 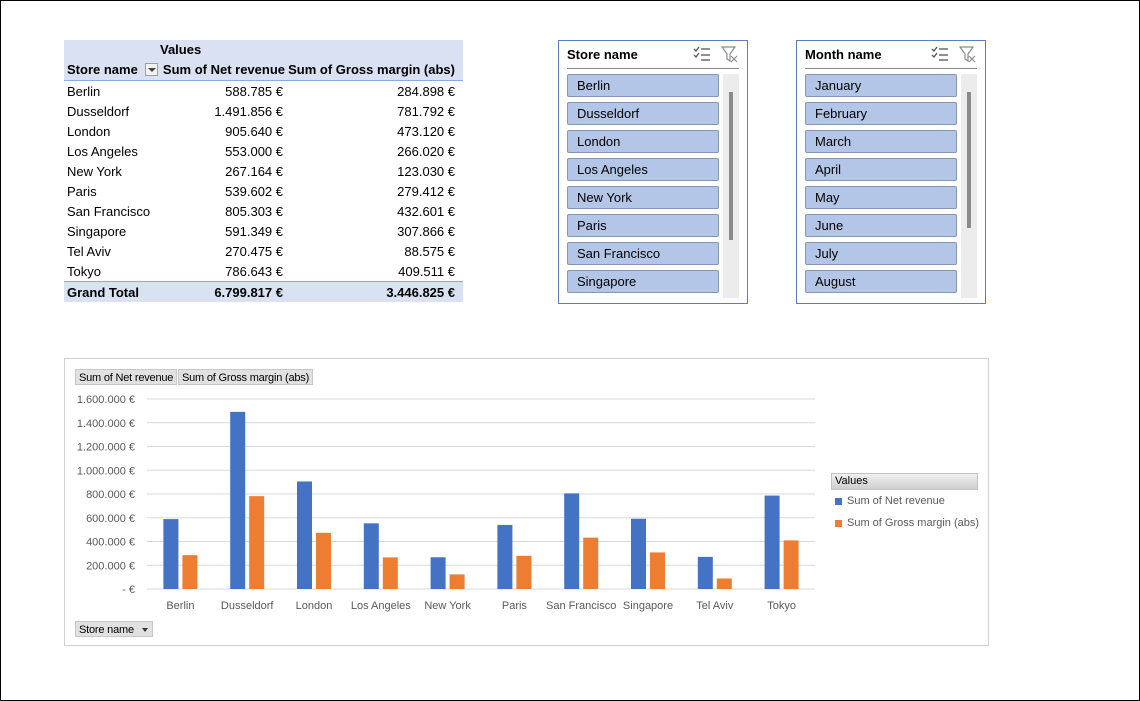 What do you see at coordinates (881, 85) in the screenshot?
I see `slicer-item: January` at bounding box center [881, 85].